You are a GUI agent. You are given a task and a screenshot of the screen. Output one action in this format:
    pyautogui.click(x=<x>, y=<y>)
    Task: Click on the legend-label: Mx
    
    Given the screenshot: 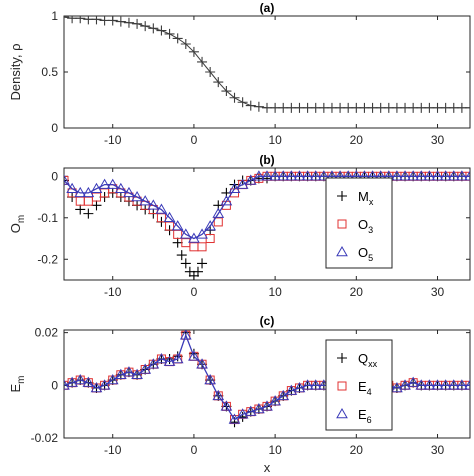 What is the action you would take?
    pyautogui.click(x=366, y=198)
    